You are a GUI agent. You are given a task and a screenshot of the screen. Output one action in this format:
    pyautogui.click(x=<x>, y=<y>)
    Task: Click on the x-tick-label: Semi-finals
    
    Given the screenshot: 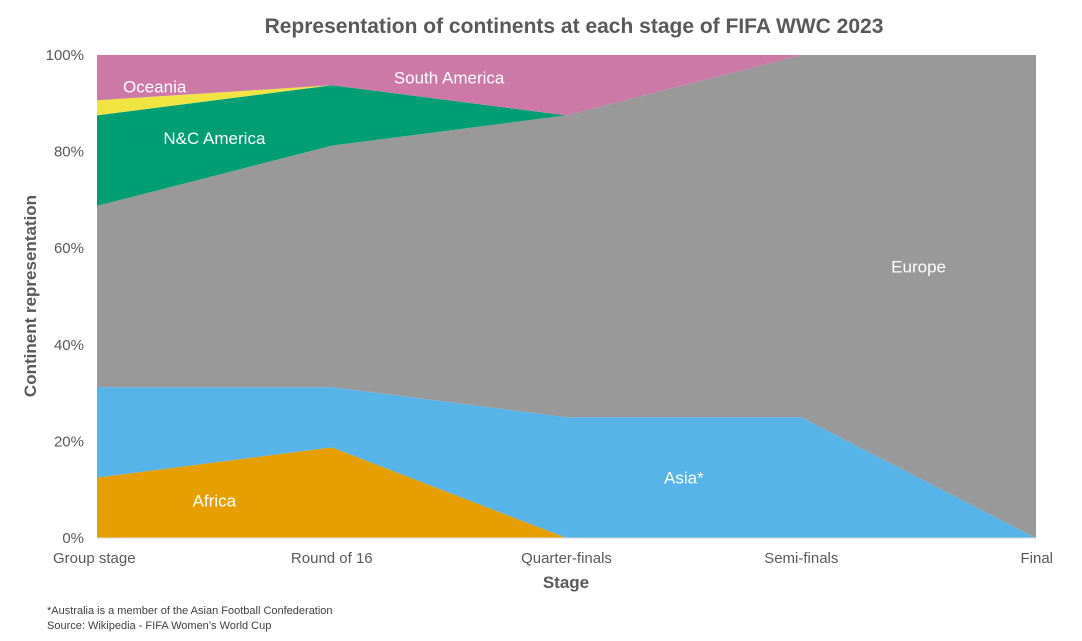 What is the action you would take?
    pyautogui.click(x=801, y=558)
    